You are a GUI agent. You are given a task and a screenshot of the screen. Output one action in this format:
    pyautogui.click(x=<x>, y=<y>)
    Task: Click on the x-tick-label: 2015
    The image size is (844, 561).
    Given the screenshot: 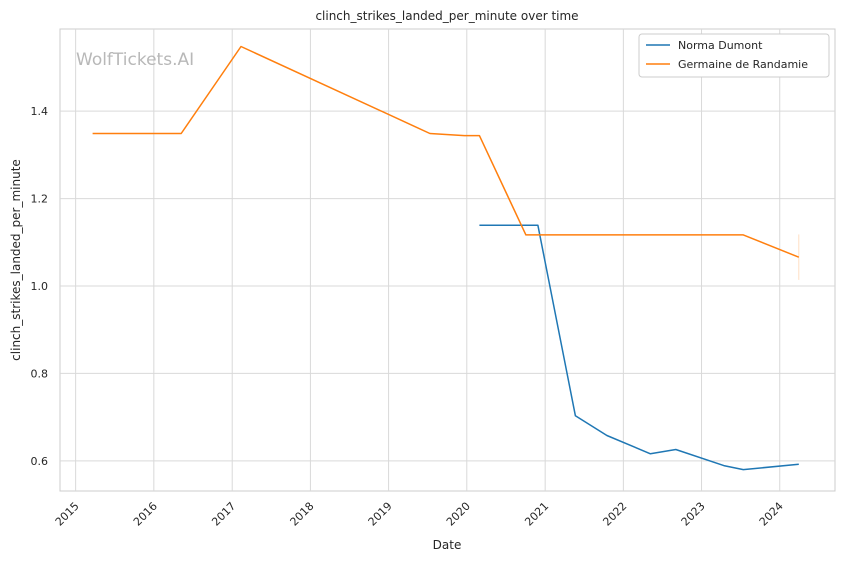 What is the action you would take?
    pyautogui.click(x=67, y=514)
    